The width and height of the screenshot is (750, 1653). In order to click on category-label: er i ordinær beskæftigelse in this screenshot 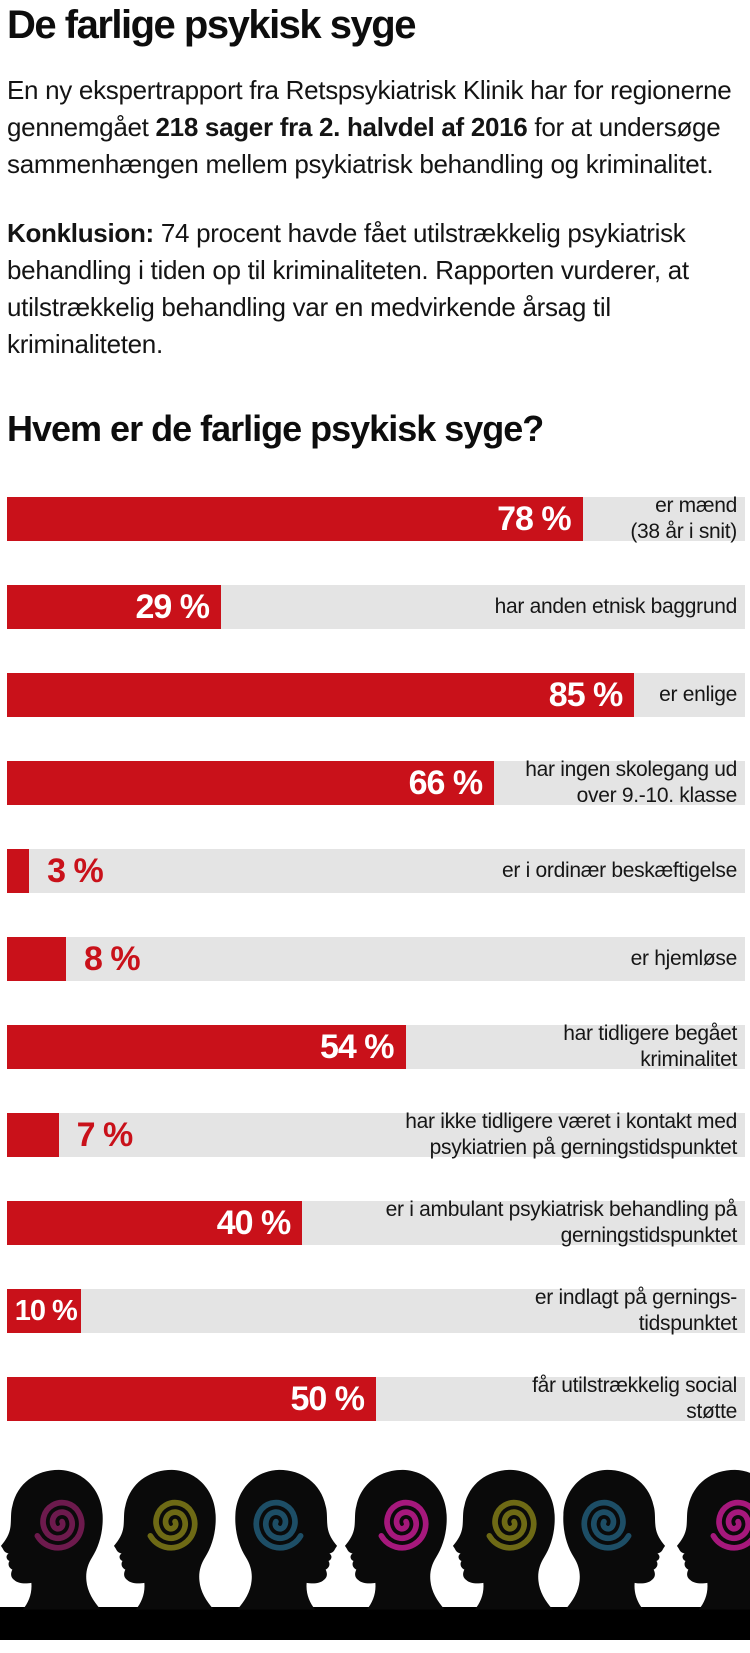, I will do `click(619, 870)`.